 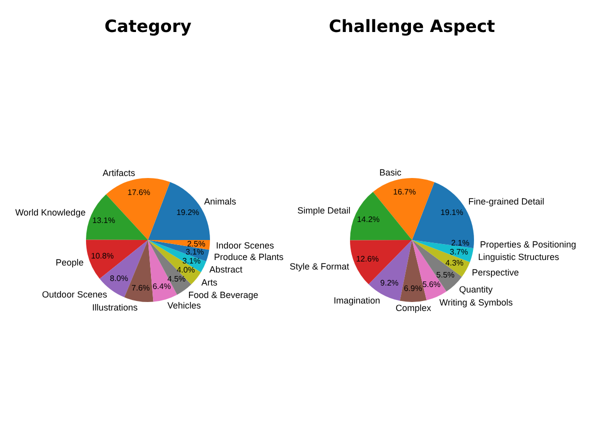 I want to click on slice-label: Outdoor Scenes, so click(x=75, y=295).